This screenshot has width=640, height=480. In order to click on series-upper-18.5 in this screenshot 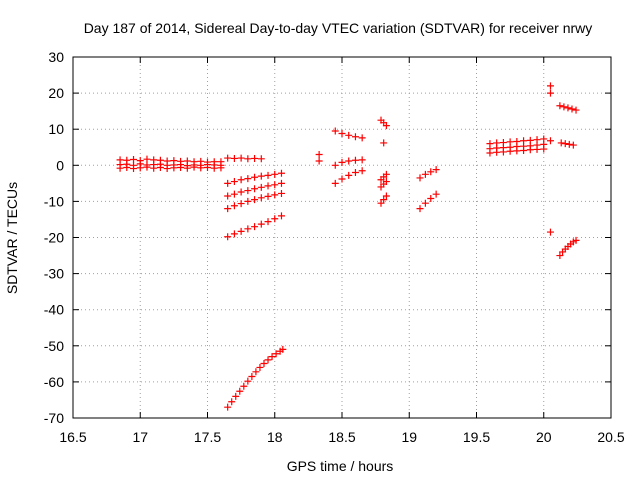, I will do `click(348, 134)`.